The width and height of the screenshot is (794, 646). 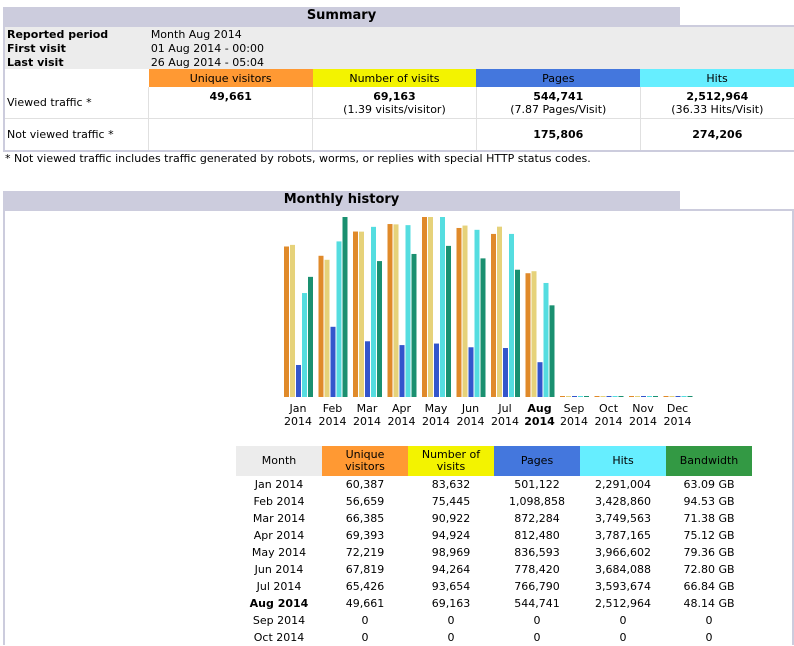 I want to click on table-cell-month: May 2014, so click(x=279, y=552).